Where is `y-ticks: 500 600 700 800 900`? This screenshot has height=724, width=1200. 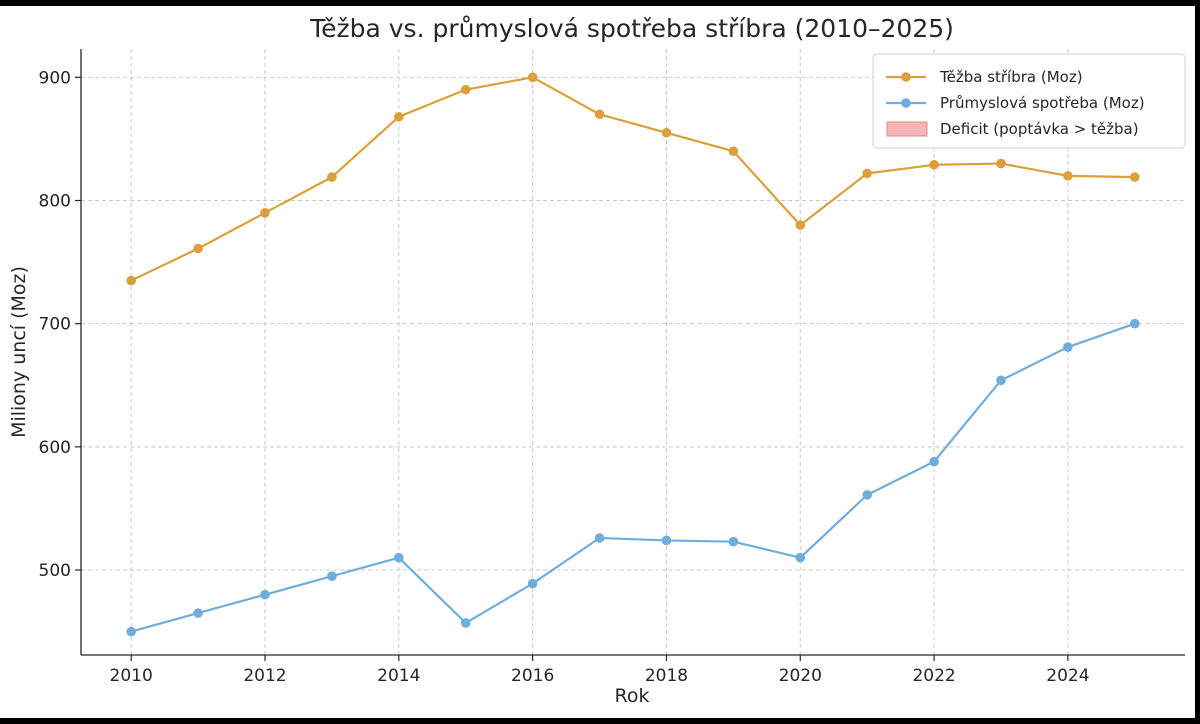
y-ticks: 500 600 700 800 900 is located at coordinates (60, 324).